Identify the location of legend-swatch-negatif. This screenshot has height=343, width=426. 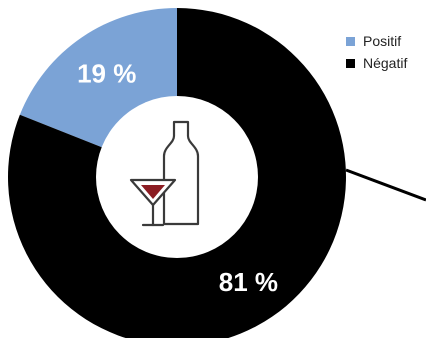
(350, 63).